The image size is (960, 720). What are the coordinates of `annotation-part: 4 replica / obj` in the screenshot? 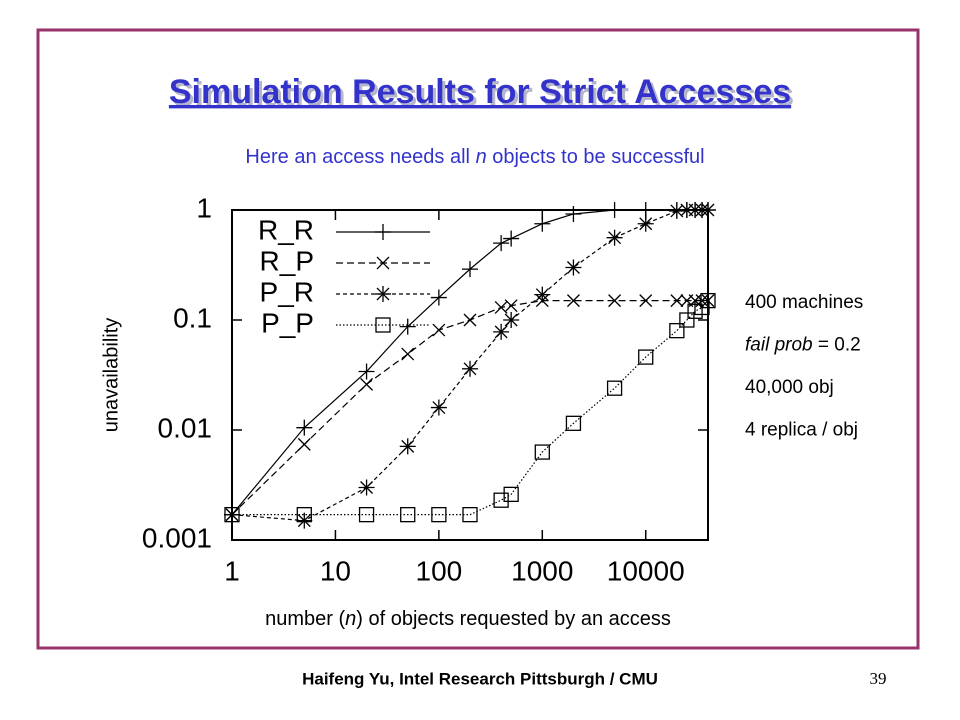 It's located at (801, 430).